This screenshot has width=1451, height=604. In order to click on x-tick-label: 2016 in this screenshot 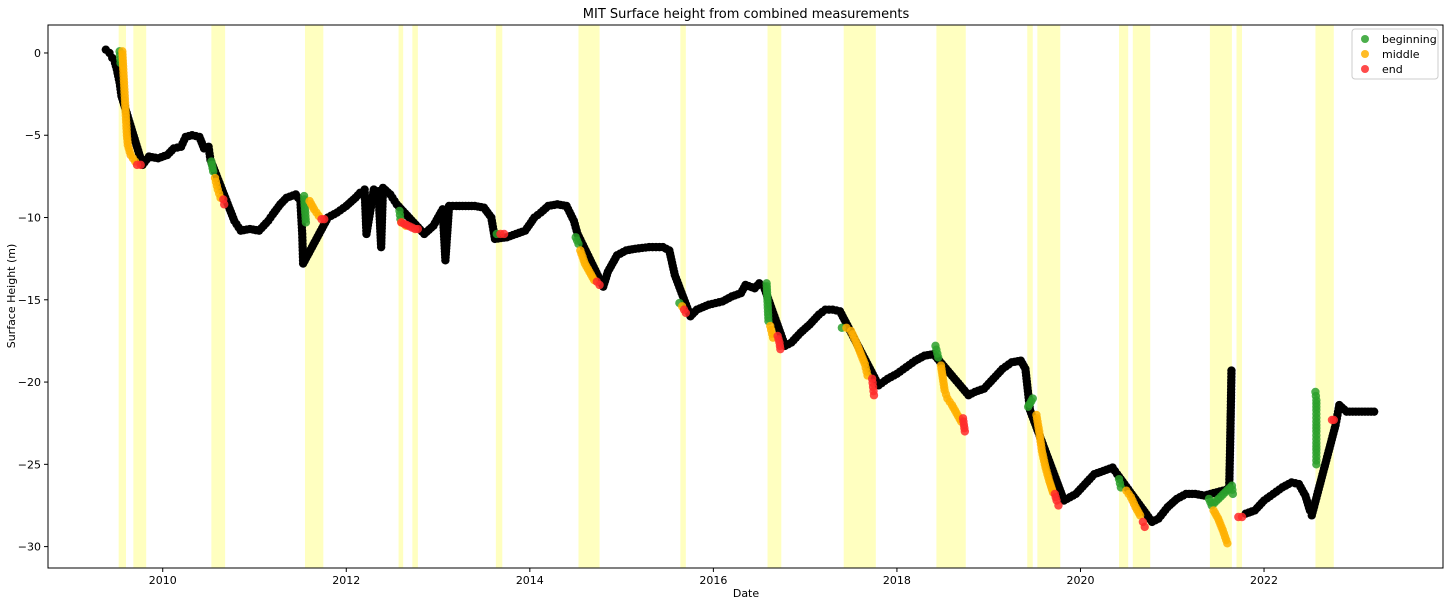, I will do `click(713, 580)`.